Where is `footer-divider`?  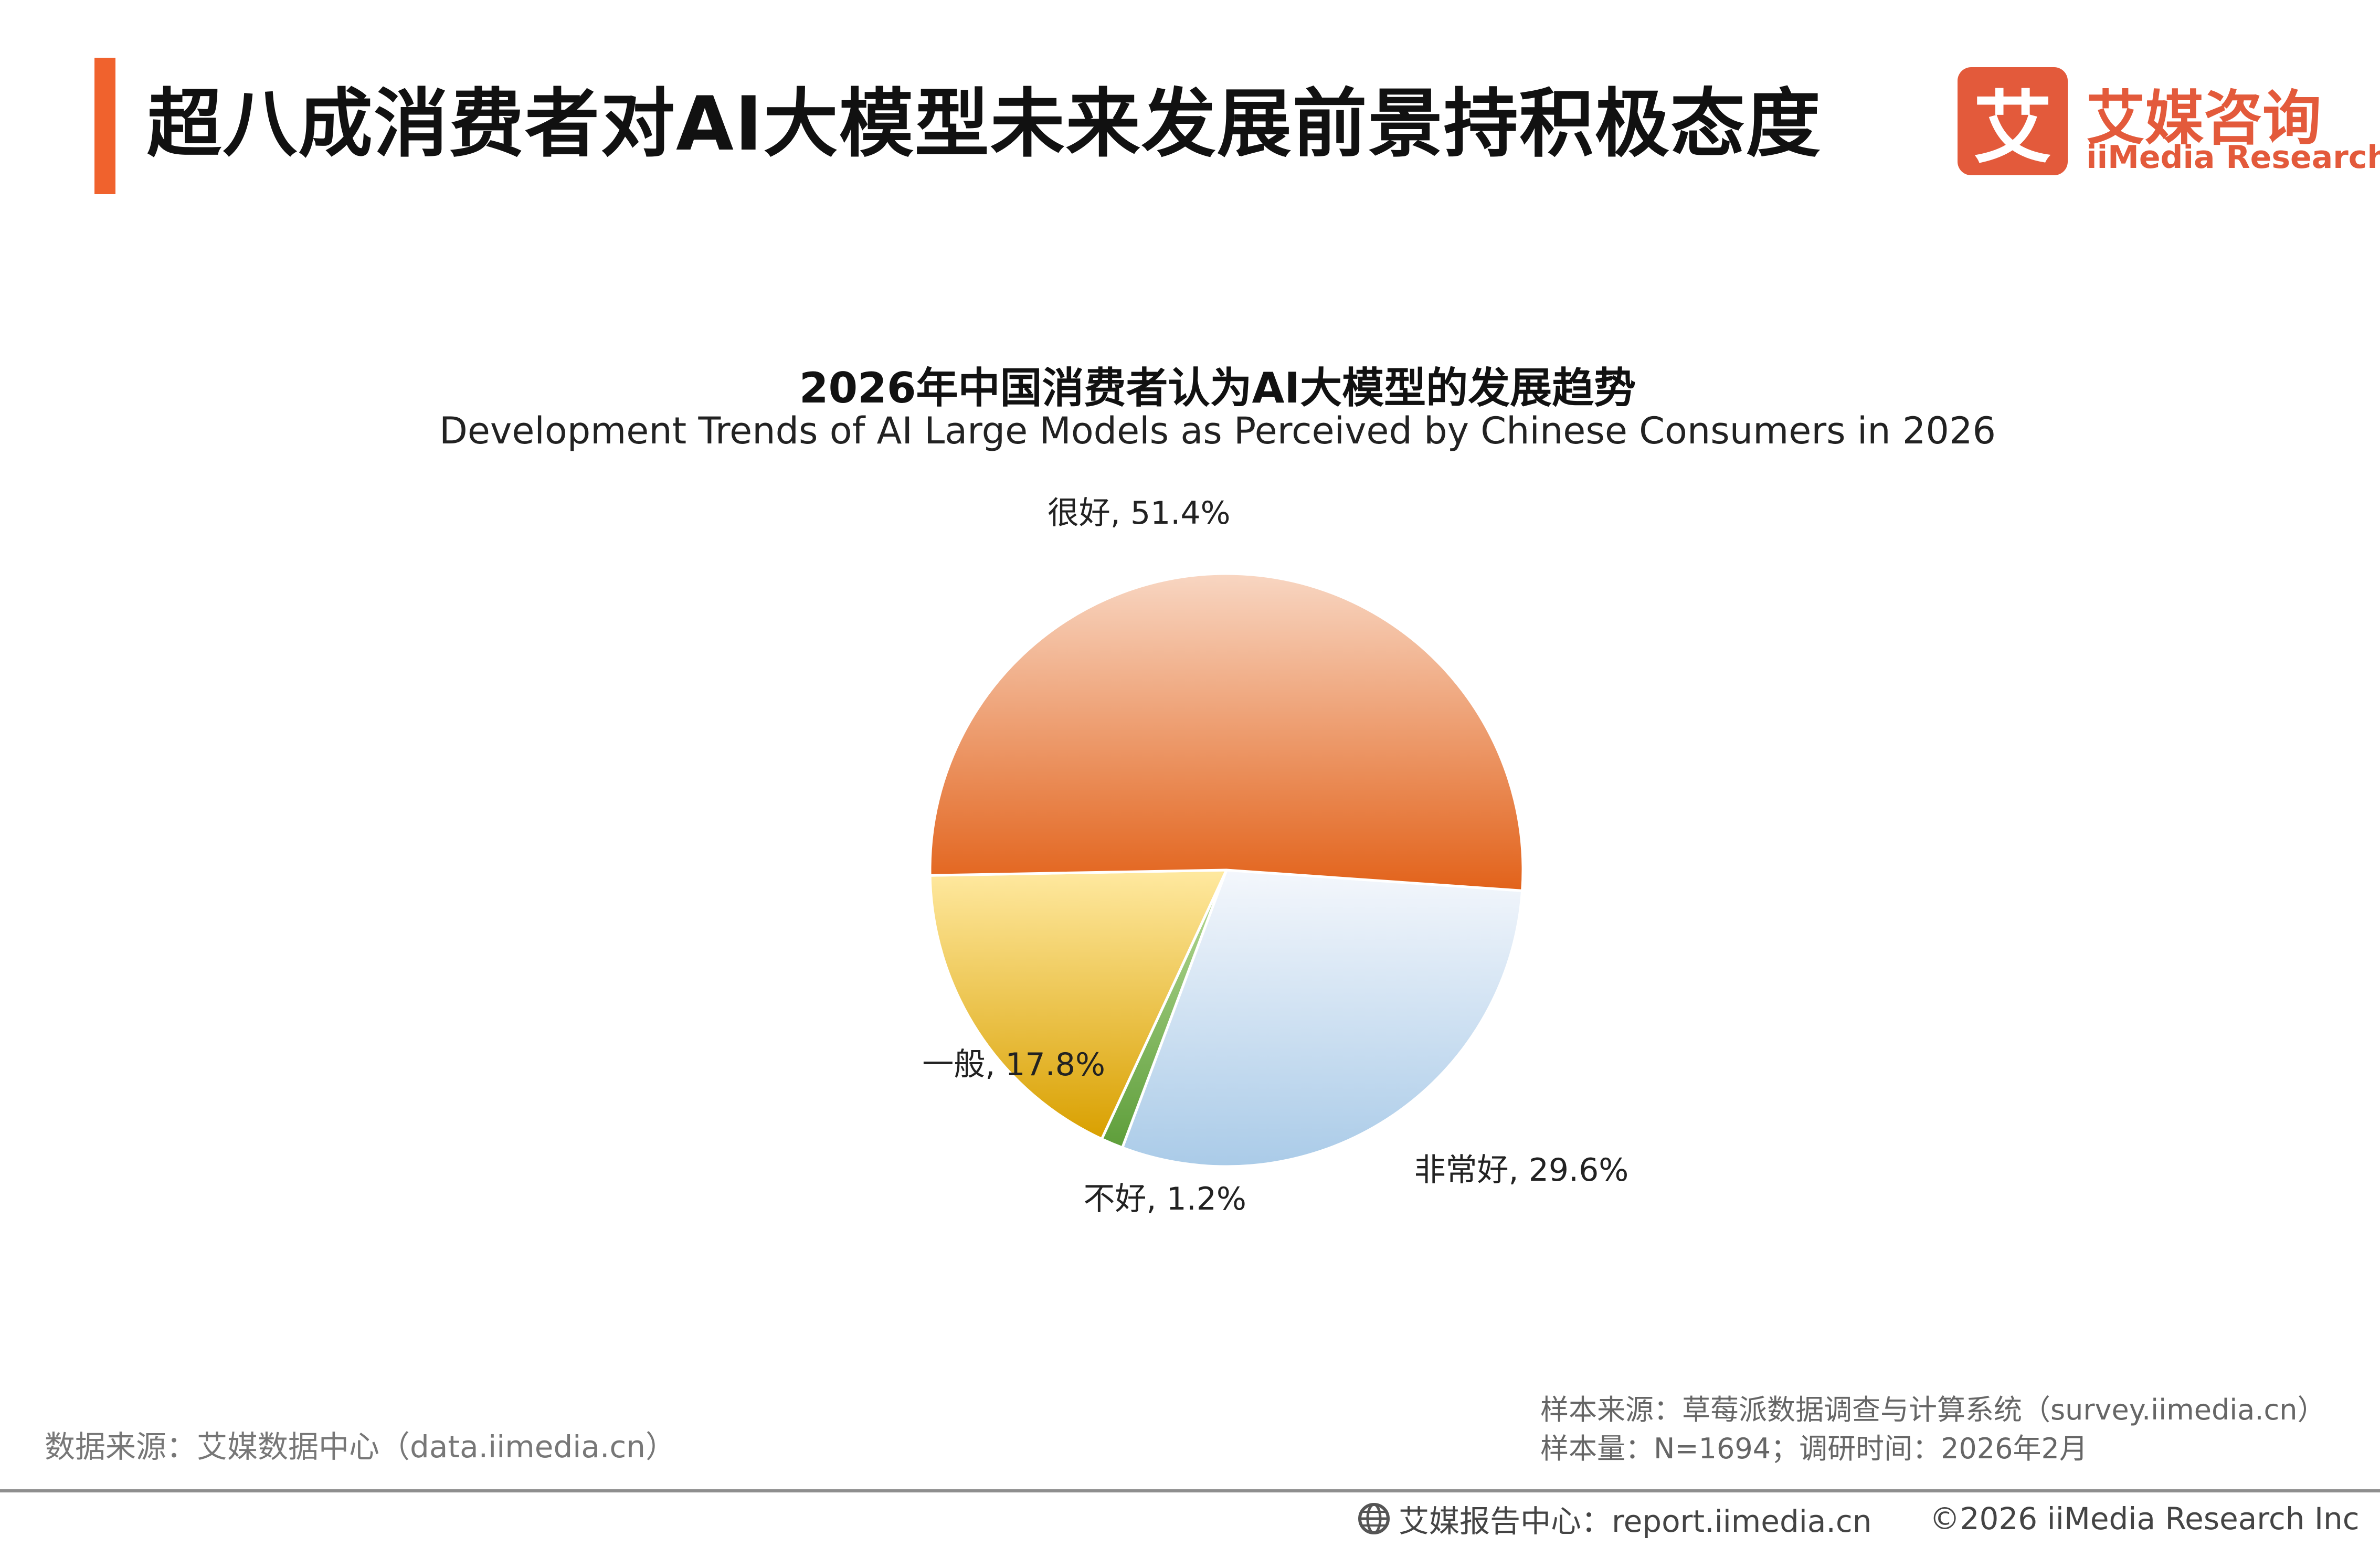
footer-divider is located at coordinates (1190, 1490).